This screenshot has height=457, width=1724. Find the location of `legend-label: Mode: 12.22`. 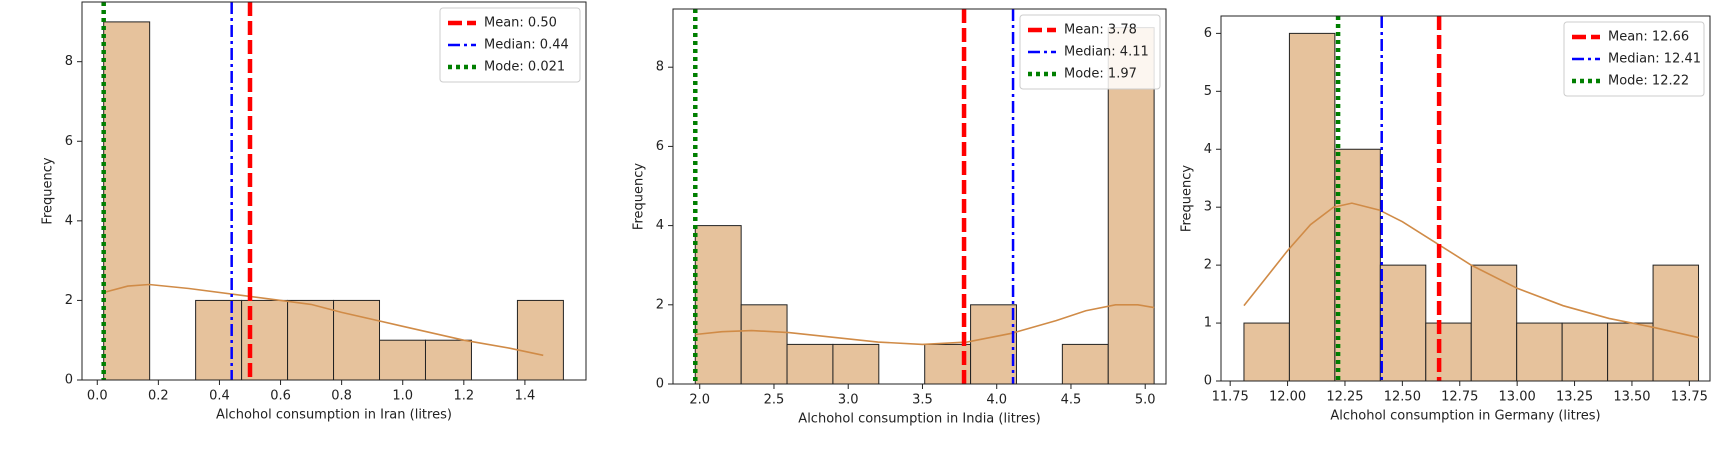

legend-label: Mode: 12.22 is located at coordinates (1648, 81).